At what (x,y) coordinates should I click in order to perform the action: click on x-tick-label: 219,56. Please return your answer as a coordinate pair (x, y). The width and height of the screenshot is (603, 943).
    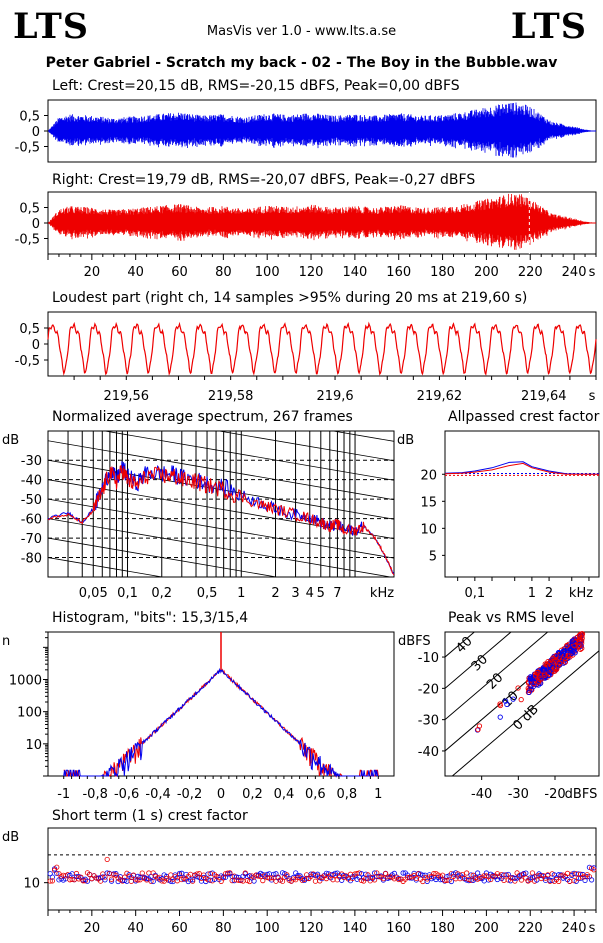
    Looking at the image, I should click on (127, 396).